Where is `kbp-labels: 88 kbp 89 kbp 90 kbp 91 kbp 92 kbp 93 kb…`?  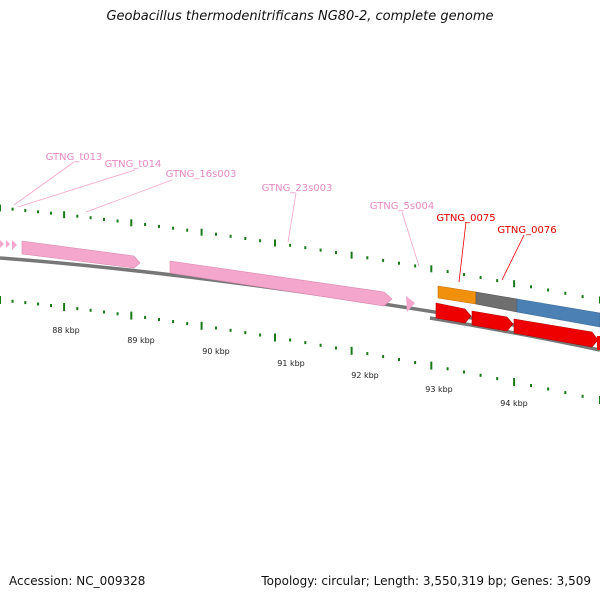 kbp-labels: 88 kbp 89 kbp 90 kbp 91 kbp 92 kbp 93 kb… is located at coordinates (290, 367).